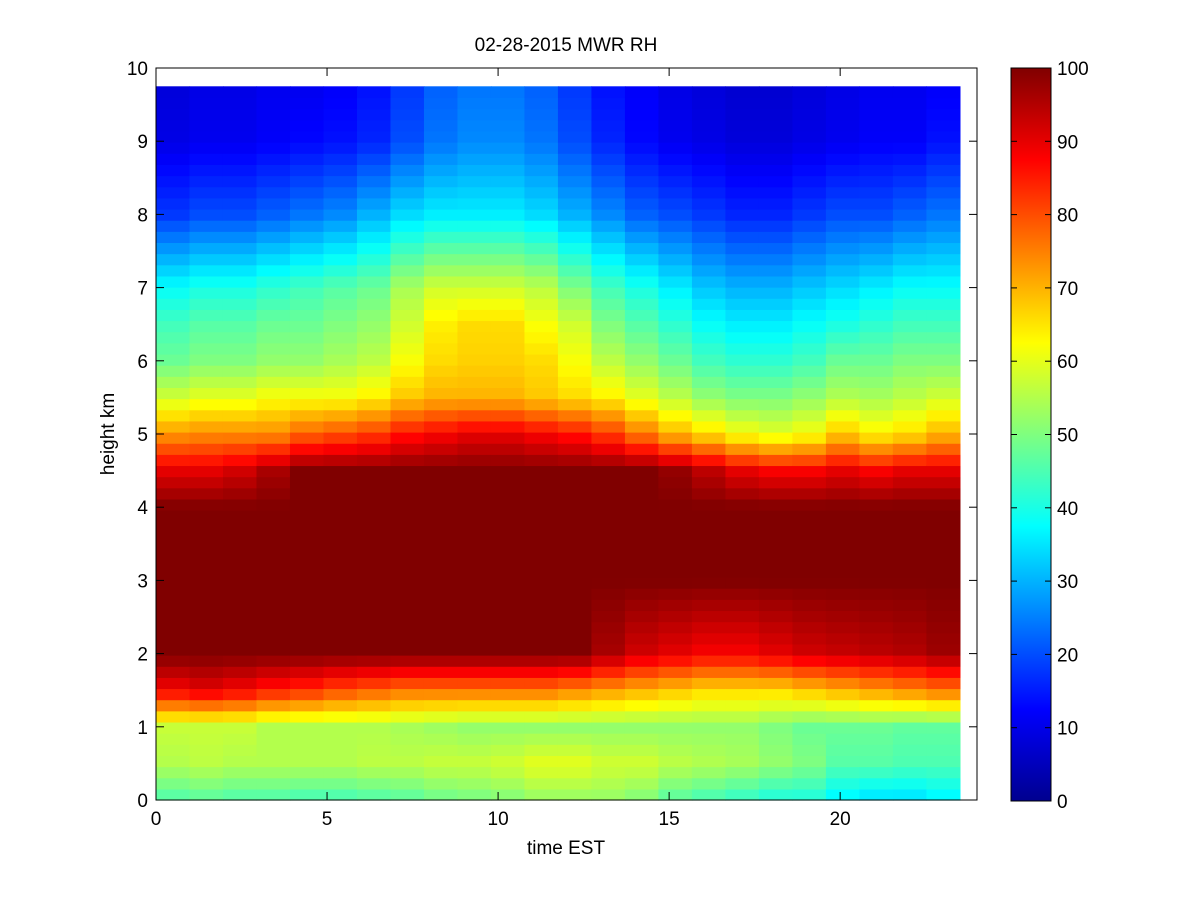  I want to click on y-tick-label: 9, so click(142, 142).